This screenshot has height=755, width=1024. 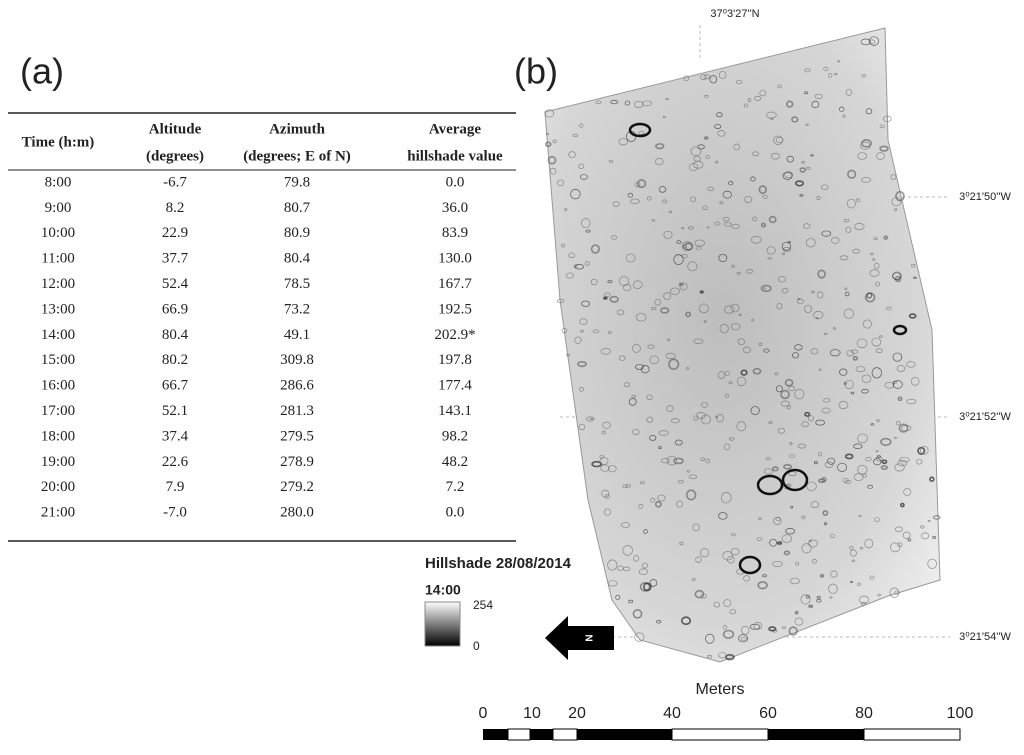 I want to click on table-cell: 22.9, so click(x=175, y=233).